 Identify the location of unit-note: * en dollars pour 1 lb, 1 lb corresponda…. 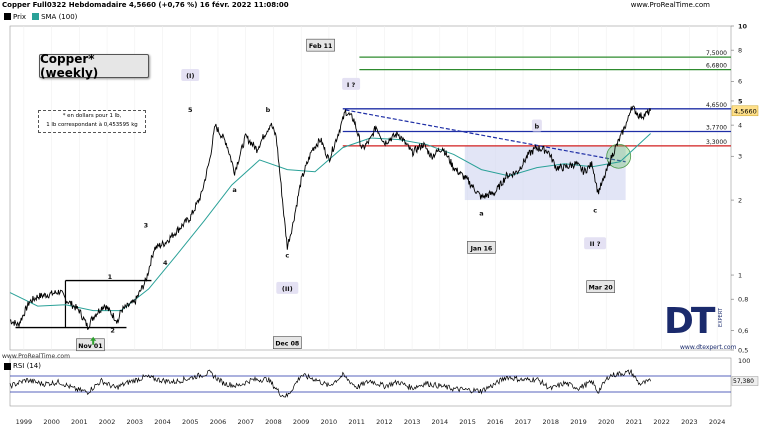
(92, 121).